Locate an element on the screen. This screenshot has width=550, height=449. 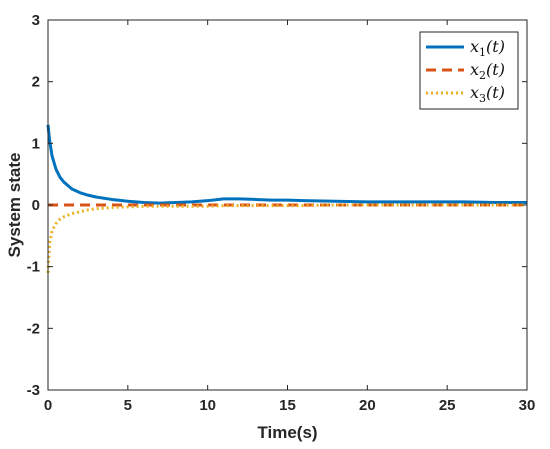
x-tick-label: 25 is located at coordinates (447, 405).